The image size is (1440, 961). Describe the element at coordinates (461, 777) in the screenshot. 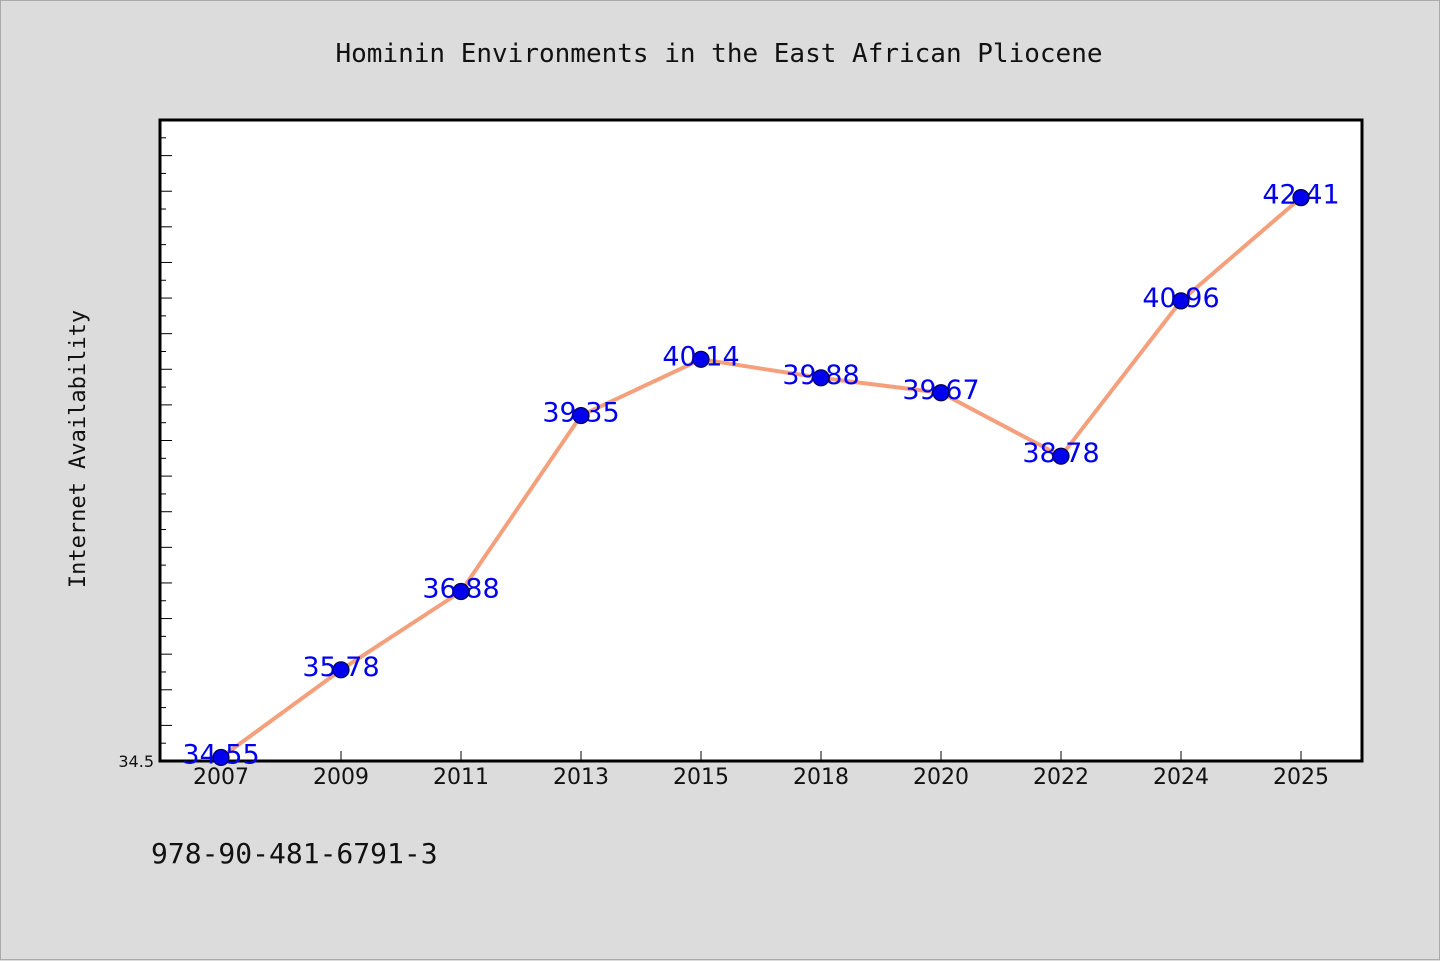

I see `x-tick-label-2011: 2011` at that location.